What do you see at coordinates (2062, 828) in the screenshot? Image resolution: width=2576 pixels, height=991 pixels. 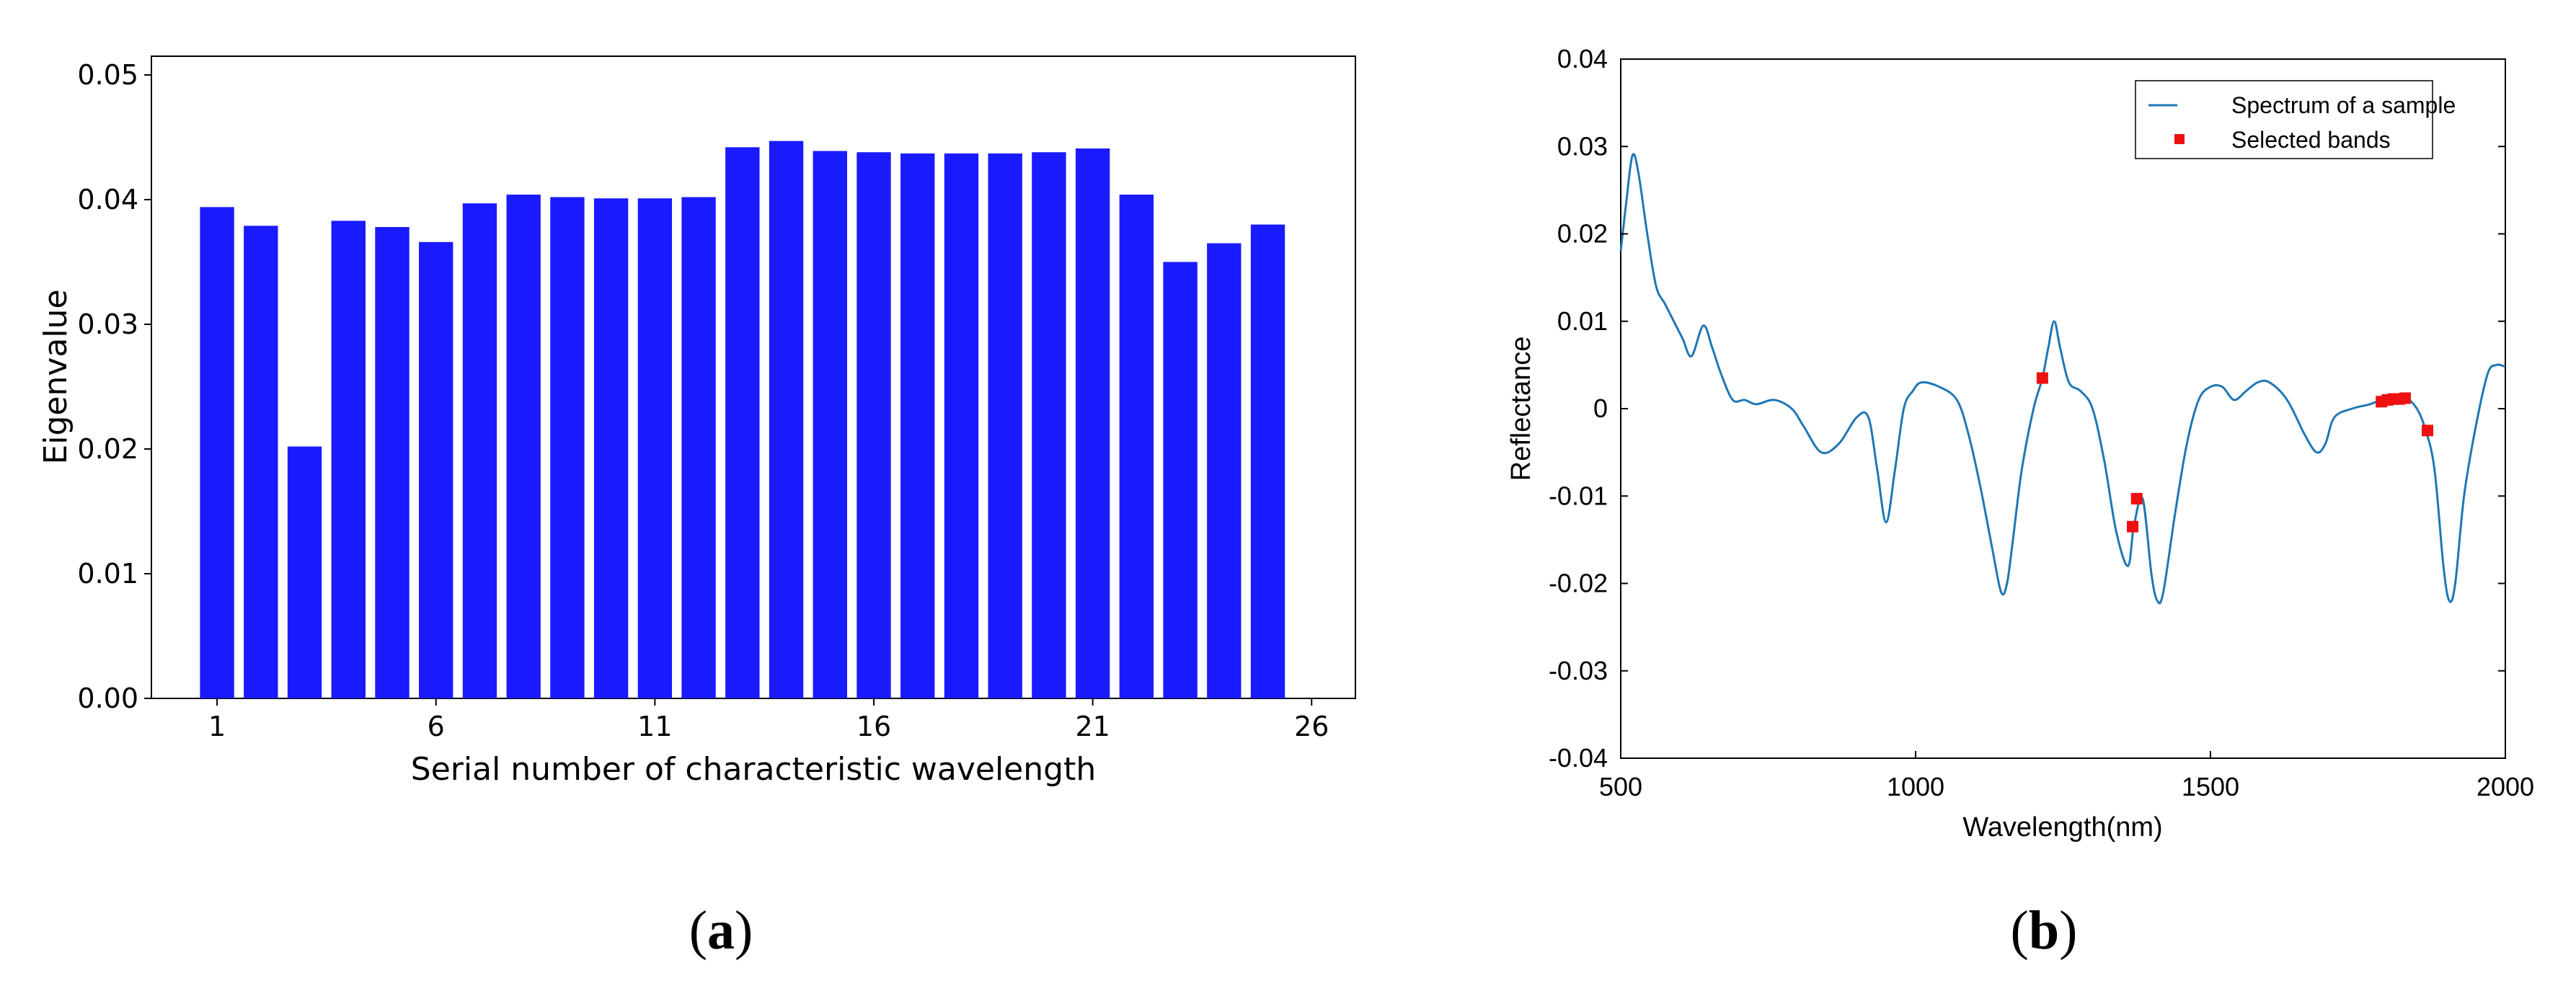 I see `panel-b-x-axis-title: Wavelength(nm)` at bounding box center [2062, 828].